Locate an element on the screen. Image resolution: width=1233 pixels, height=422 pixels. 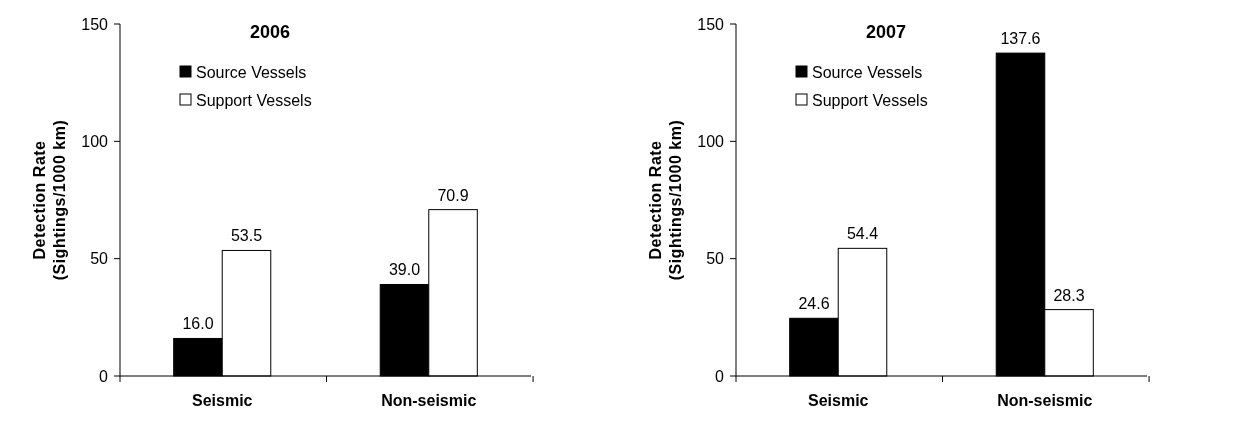
data-label: 39.0 is located at coordinates (404, 270).